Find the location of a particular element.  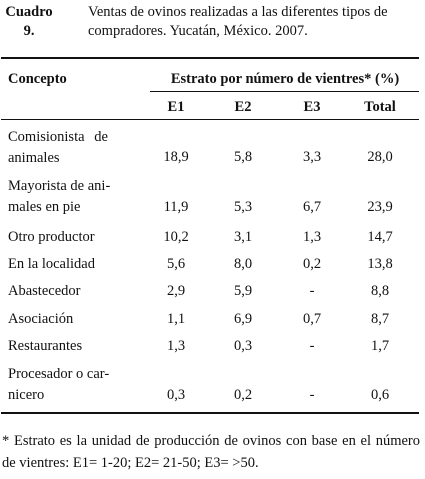

row-concept-line: Asociación is located at coordinates (41, 319).